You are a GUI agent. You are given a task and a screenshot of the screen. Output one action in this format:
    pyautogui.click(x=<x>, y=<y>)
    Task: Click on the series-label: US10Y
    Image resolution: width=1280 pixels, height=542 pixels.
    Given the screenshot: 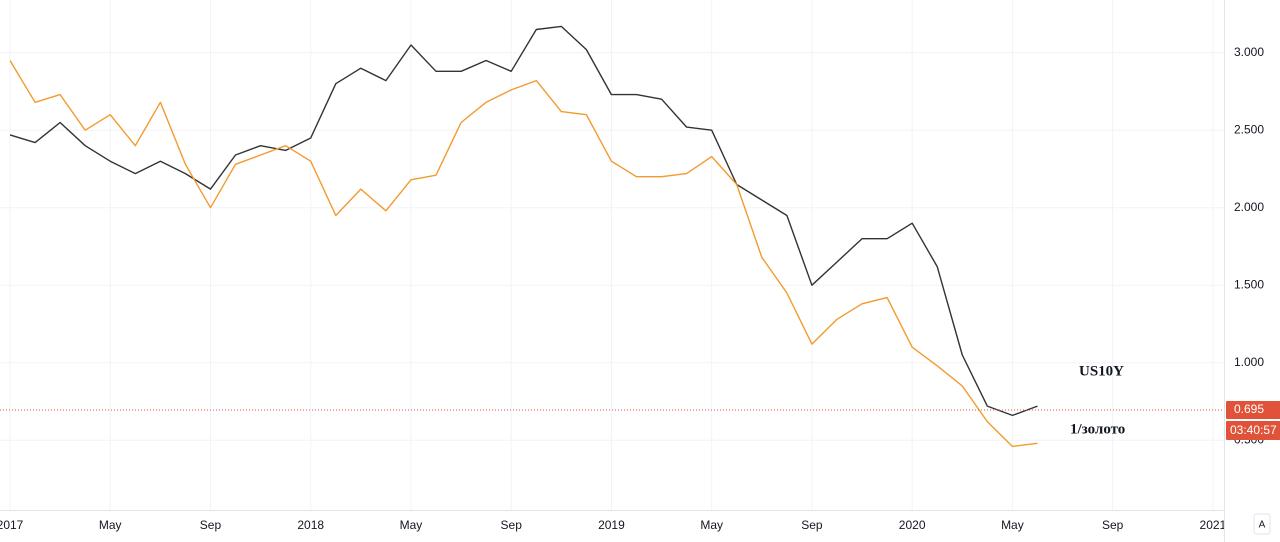 What is the action you would take?
    pyautogui.click(x=1101, y=371)
    